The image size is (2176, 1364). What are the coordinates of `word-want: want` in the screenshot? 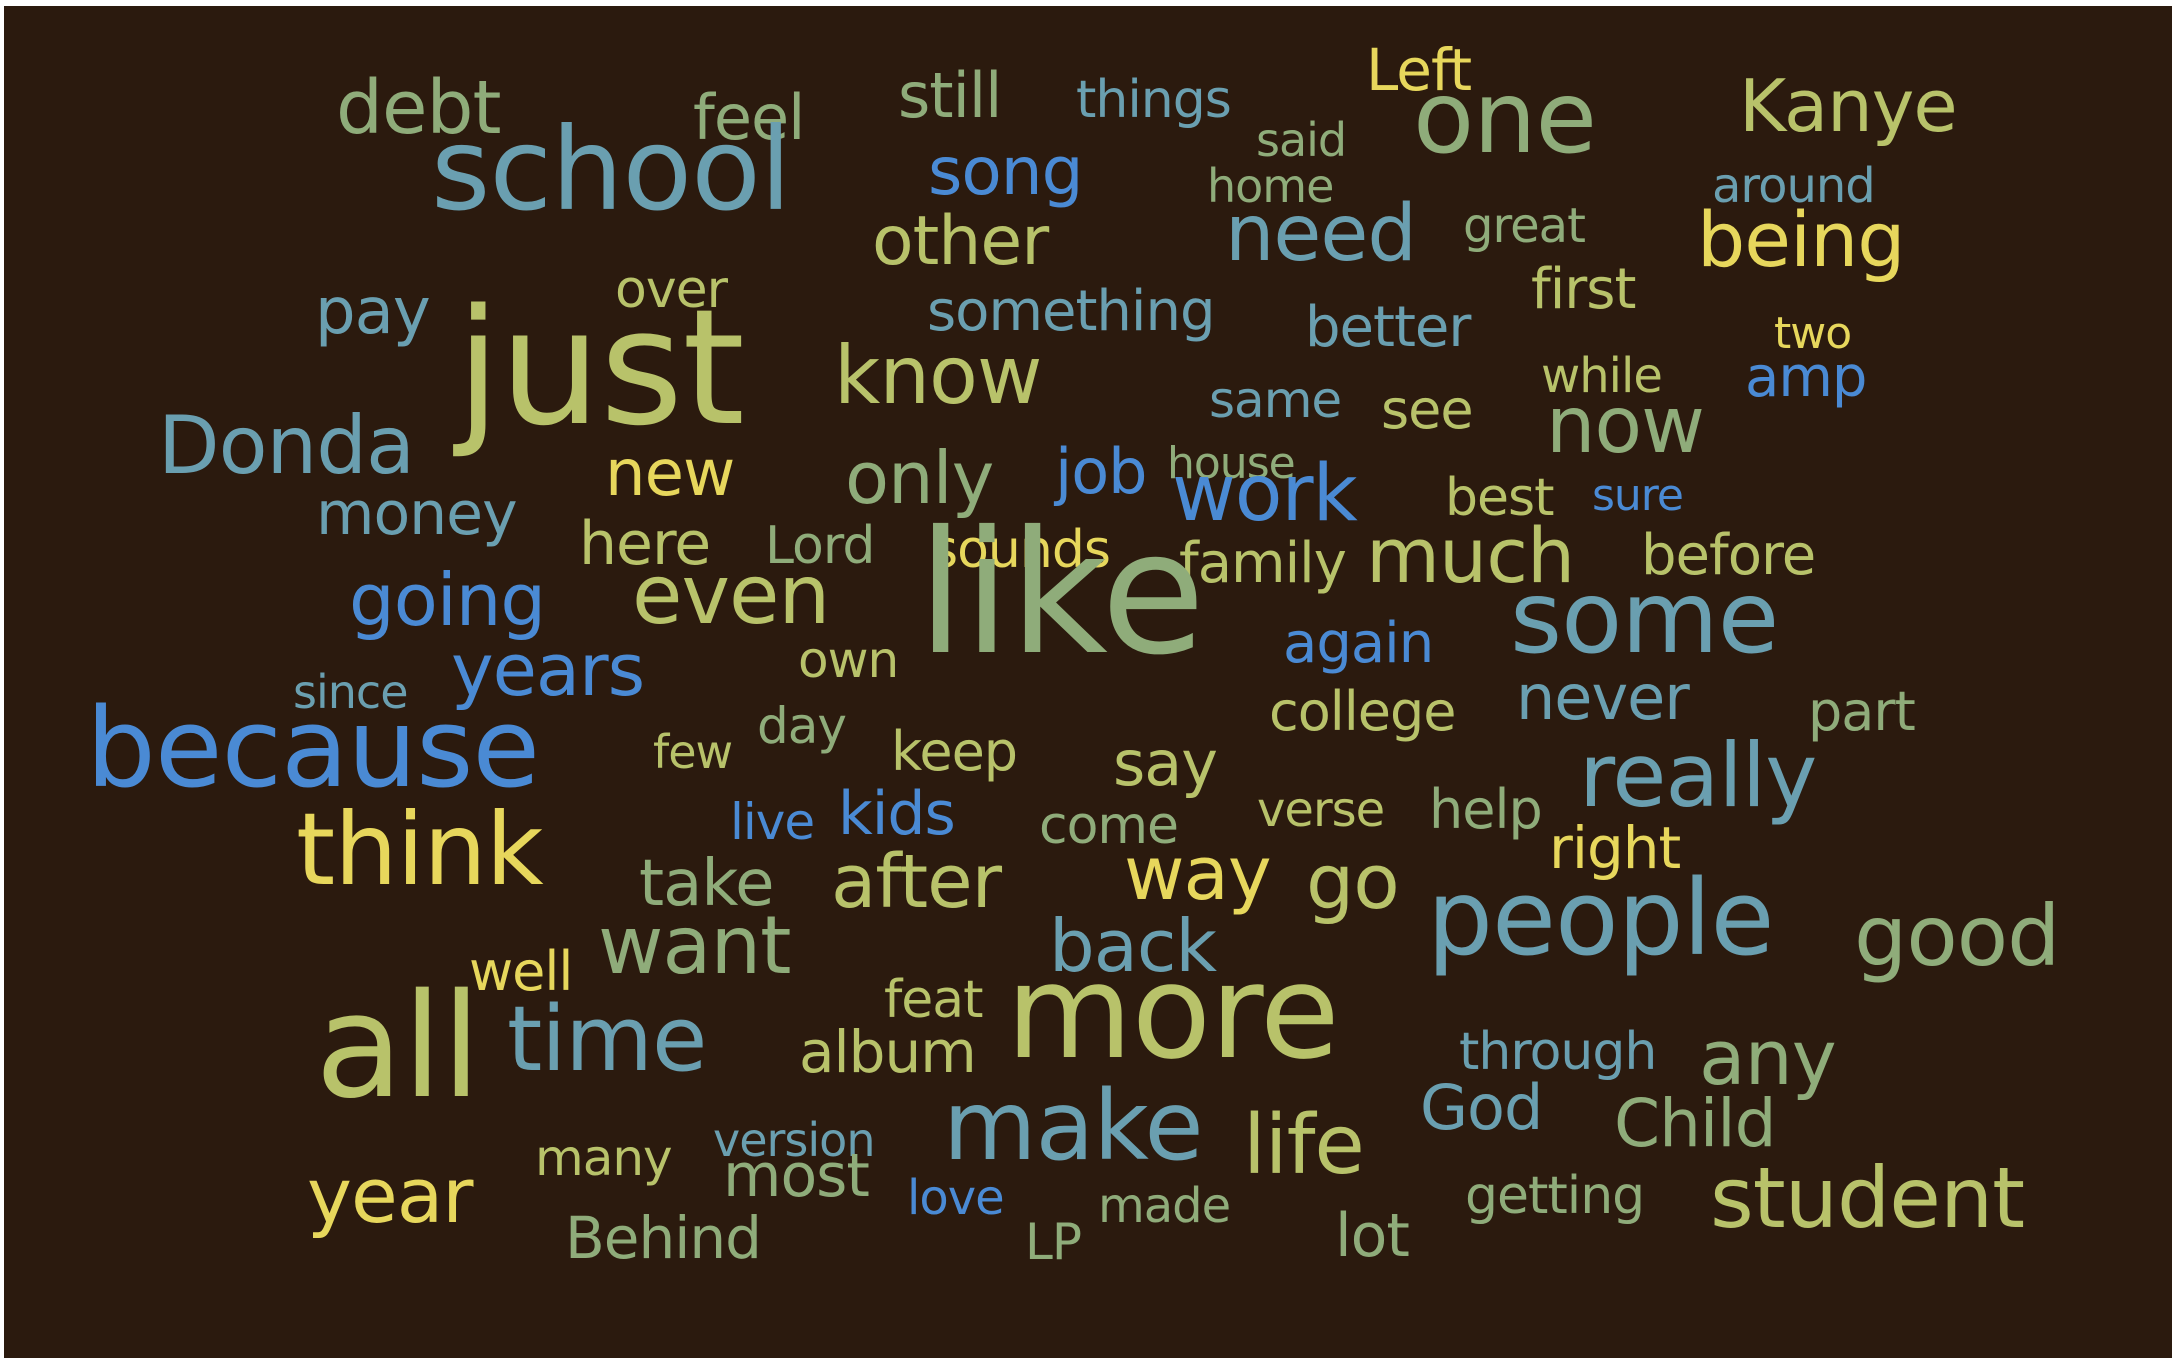 It's located at (695, 945).